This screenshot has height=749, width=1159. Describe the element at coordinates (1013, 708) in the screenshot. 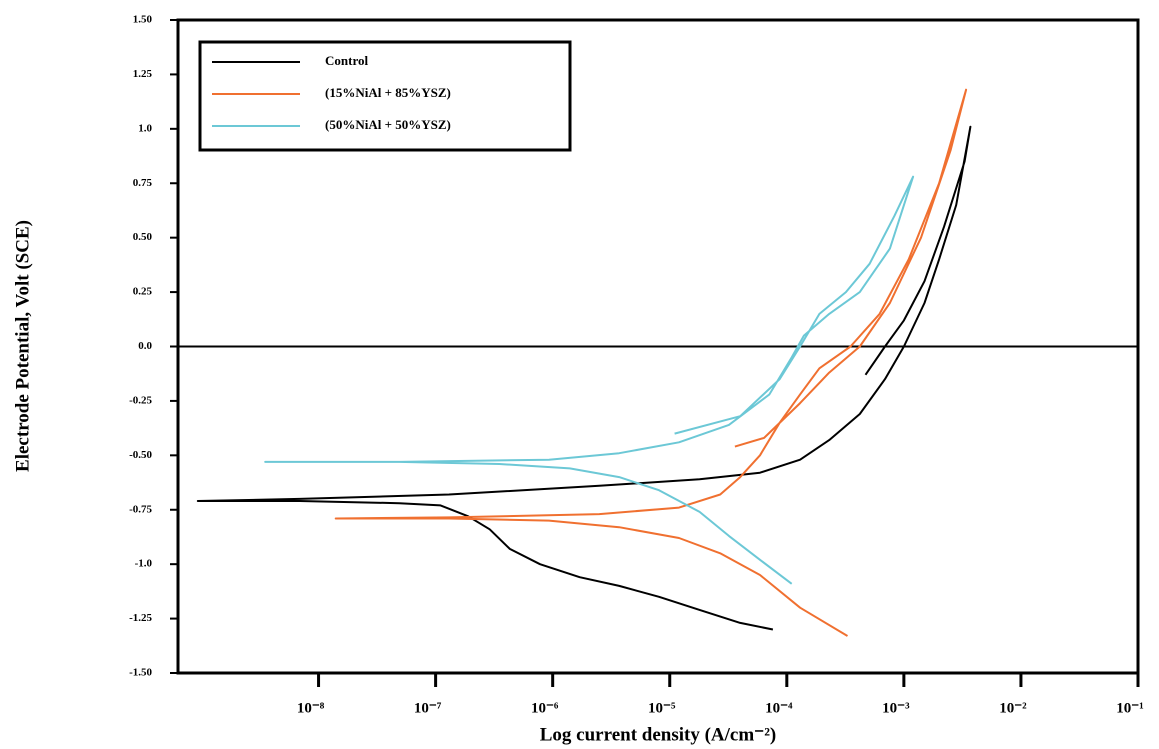

I see `x-tick-label: 10⁻²` at that location.